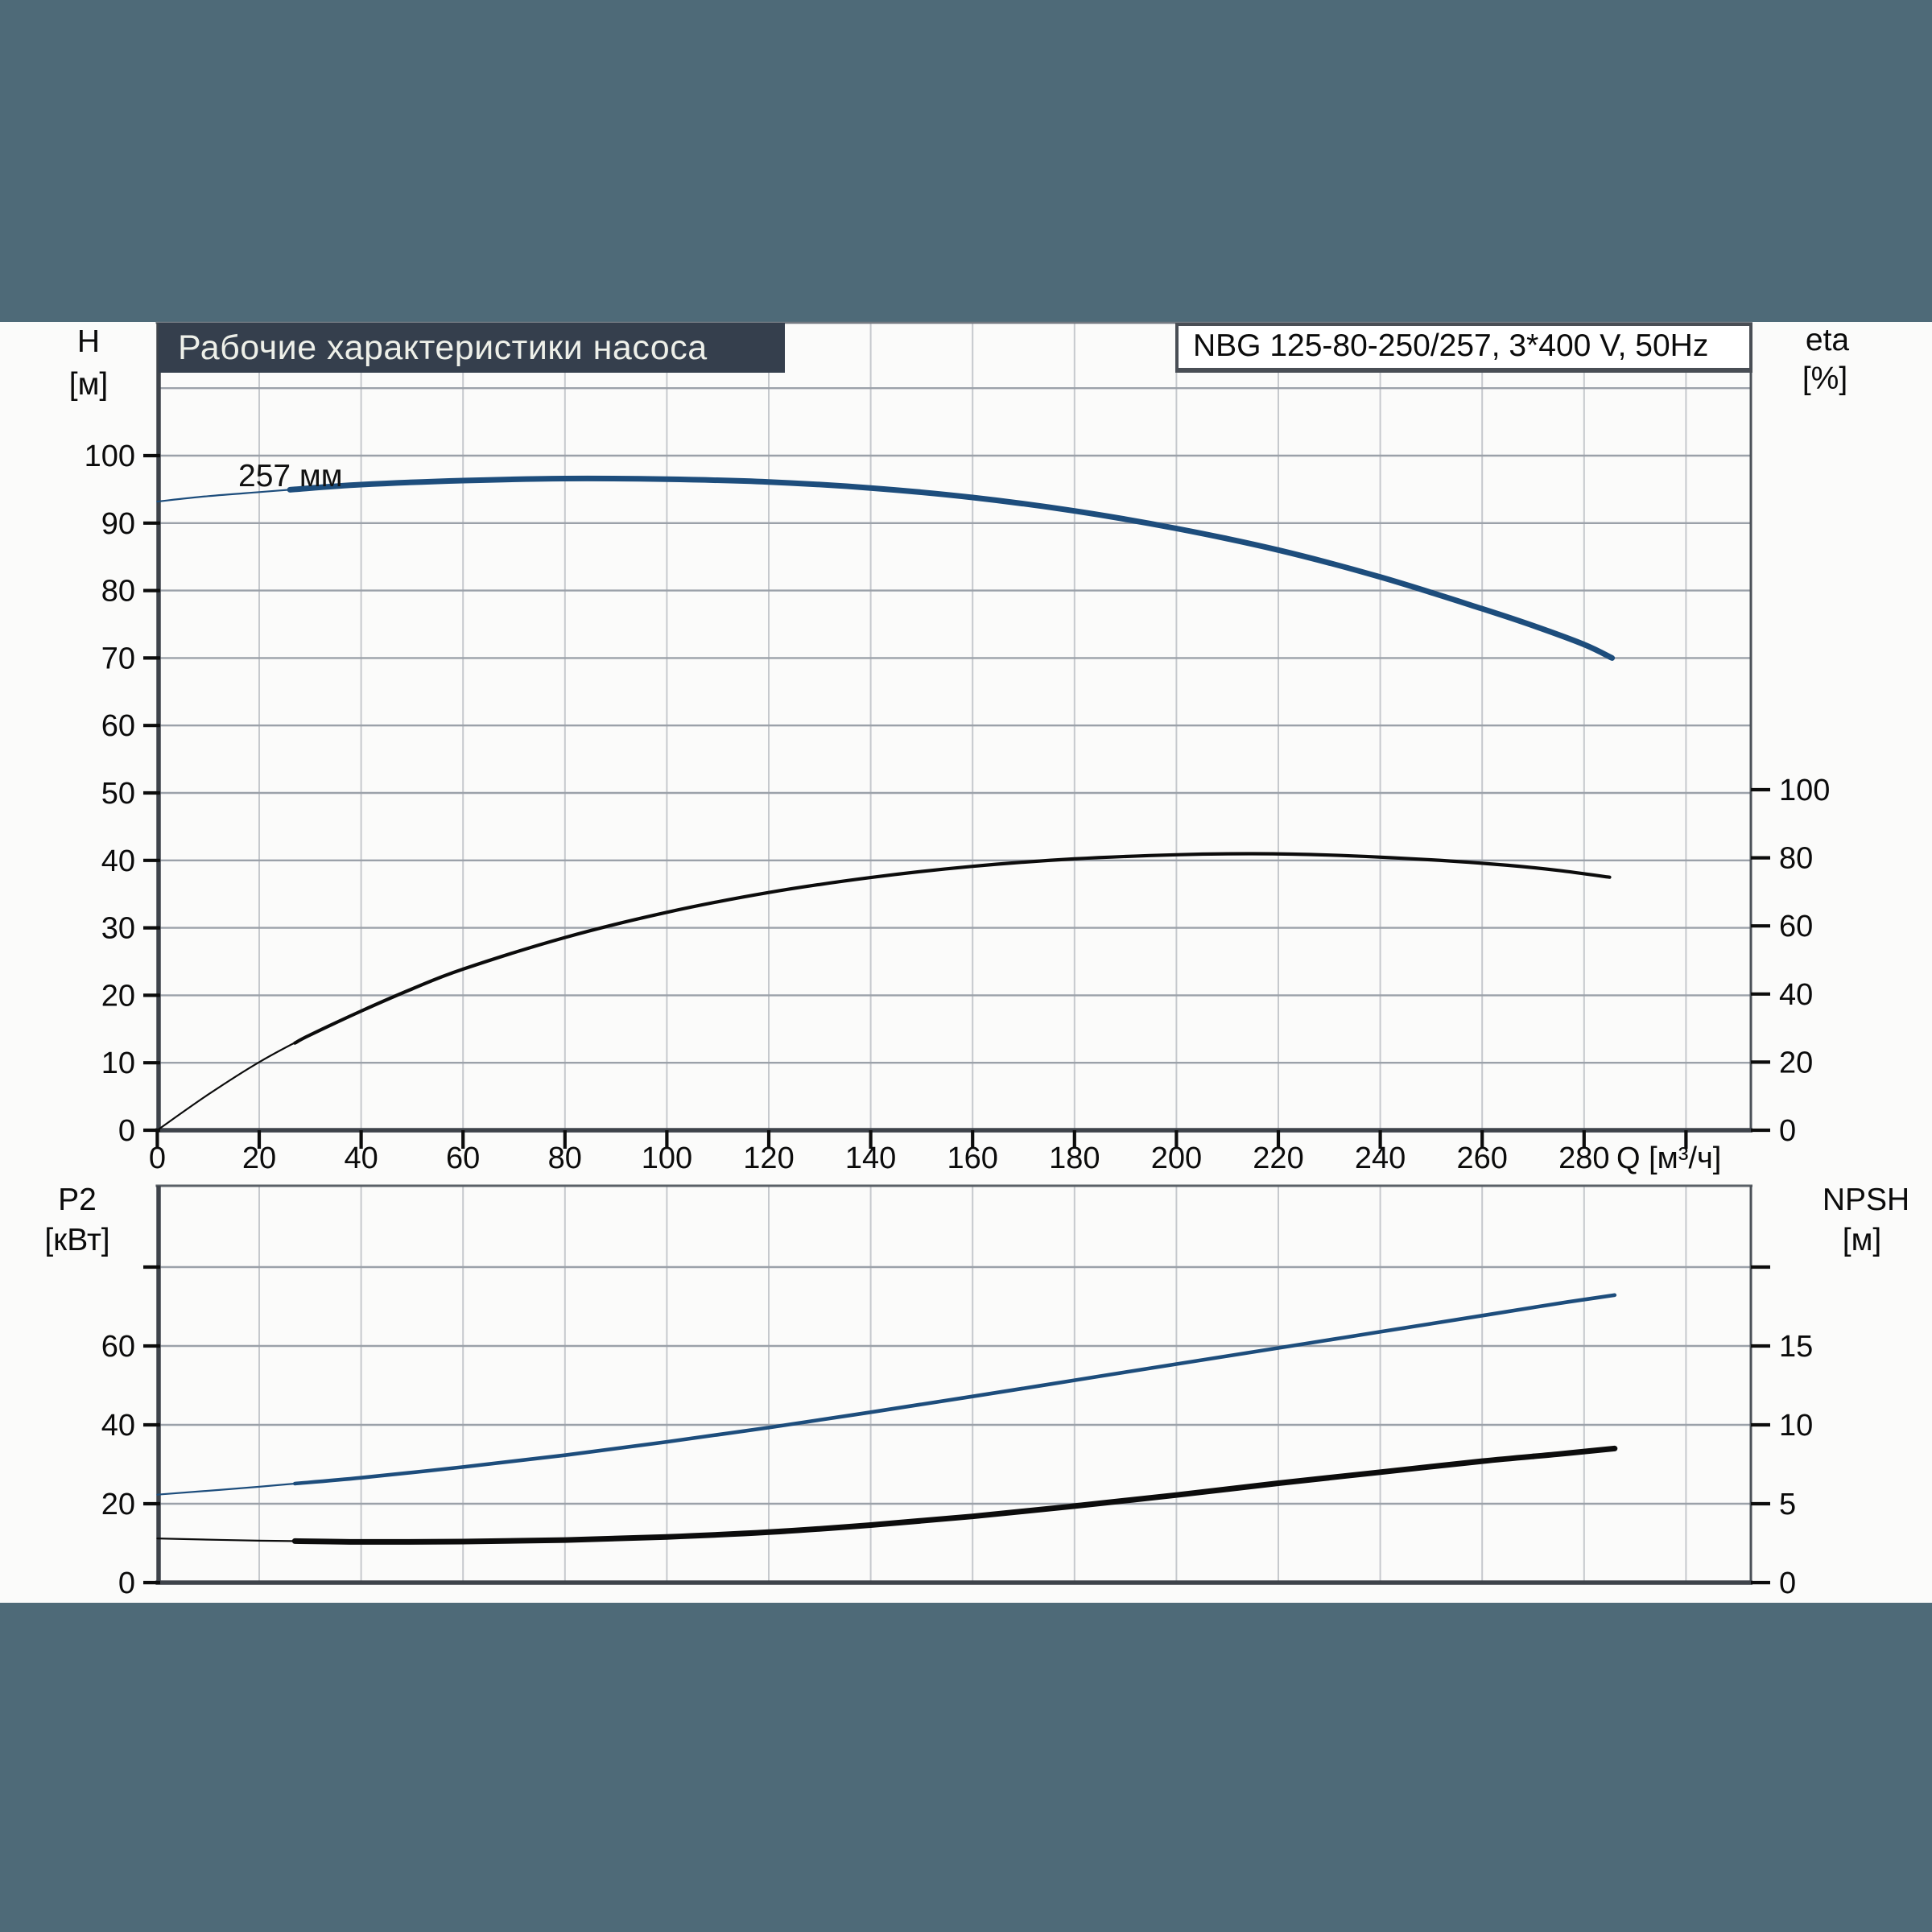 The width and height of the screenshot is (1932, 1932). What do you see at coordinates (954, 1495) in the screenshot?
I see `npsh_curve-thick` at bounding box center [954, 1495].